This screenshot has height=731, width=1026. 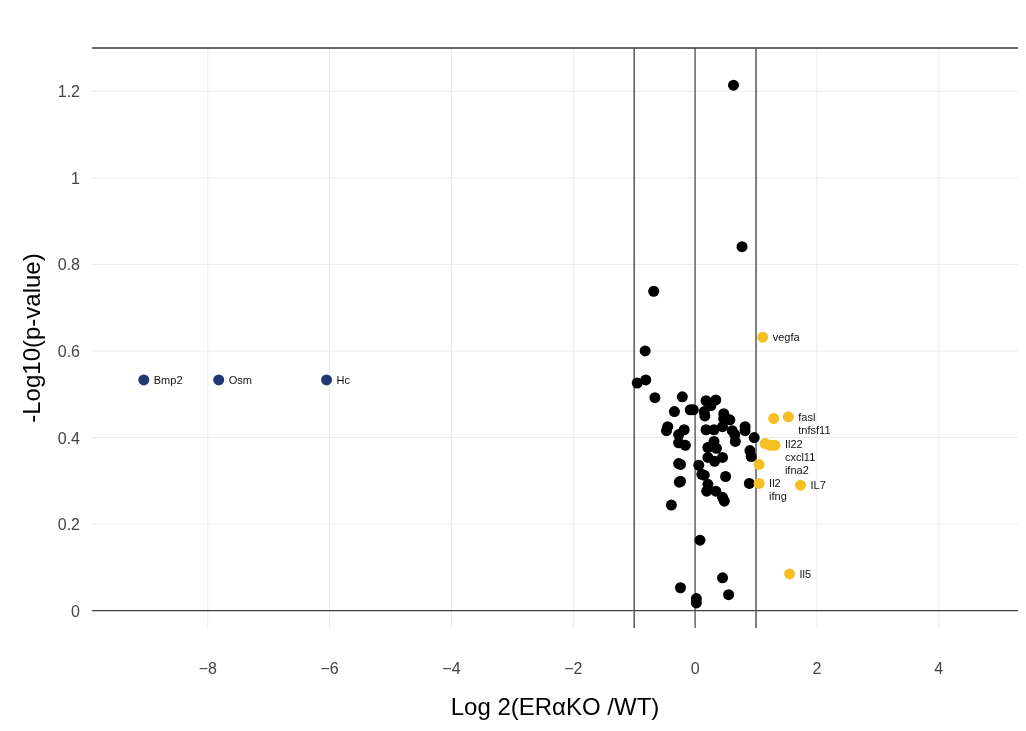 What do you see at coordinates (805, 573) in the screenshot?
I see `annotation: Il5` at bounding box center [805, 573].